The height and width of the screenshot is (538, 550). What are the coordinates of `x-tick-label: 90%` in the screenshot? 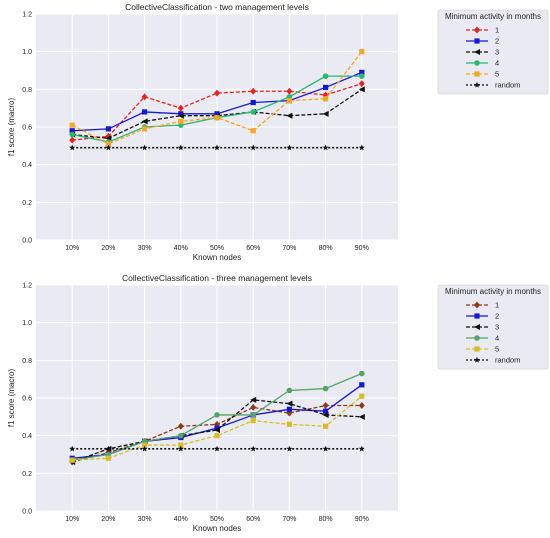 It's located at (362, 248).